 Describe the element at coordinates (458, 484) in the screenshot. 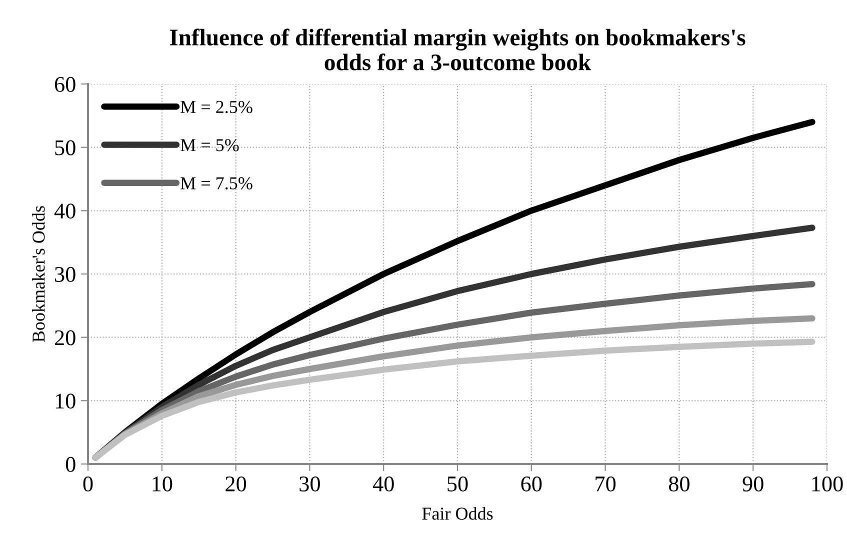

I see `x-tick-label: 50` at that location.